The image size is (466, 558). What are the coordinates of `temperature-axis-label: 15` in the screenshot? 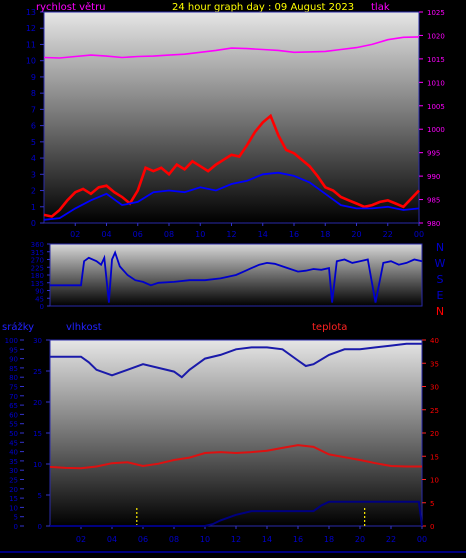 It's located at (434, 457).